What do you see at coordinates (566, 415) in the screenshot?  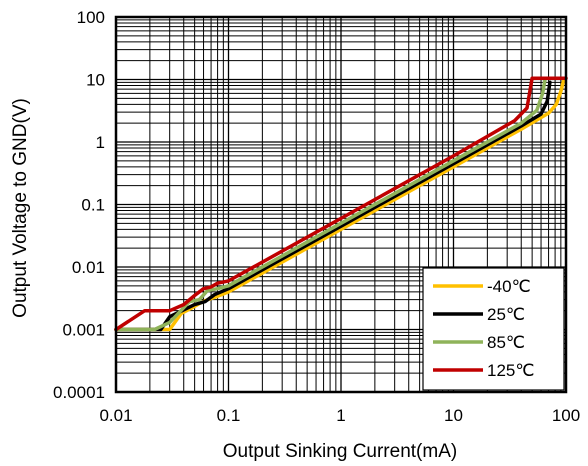 I see `x-tick-label: 100` at bounding box center [566, 415].